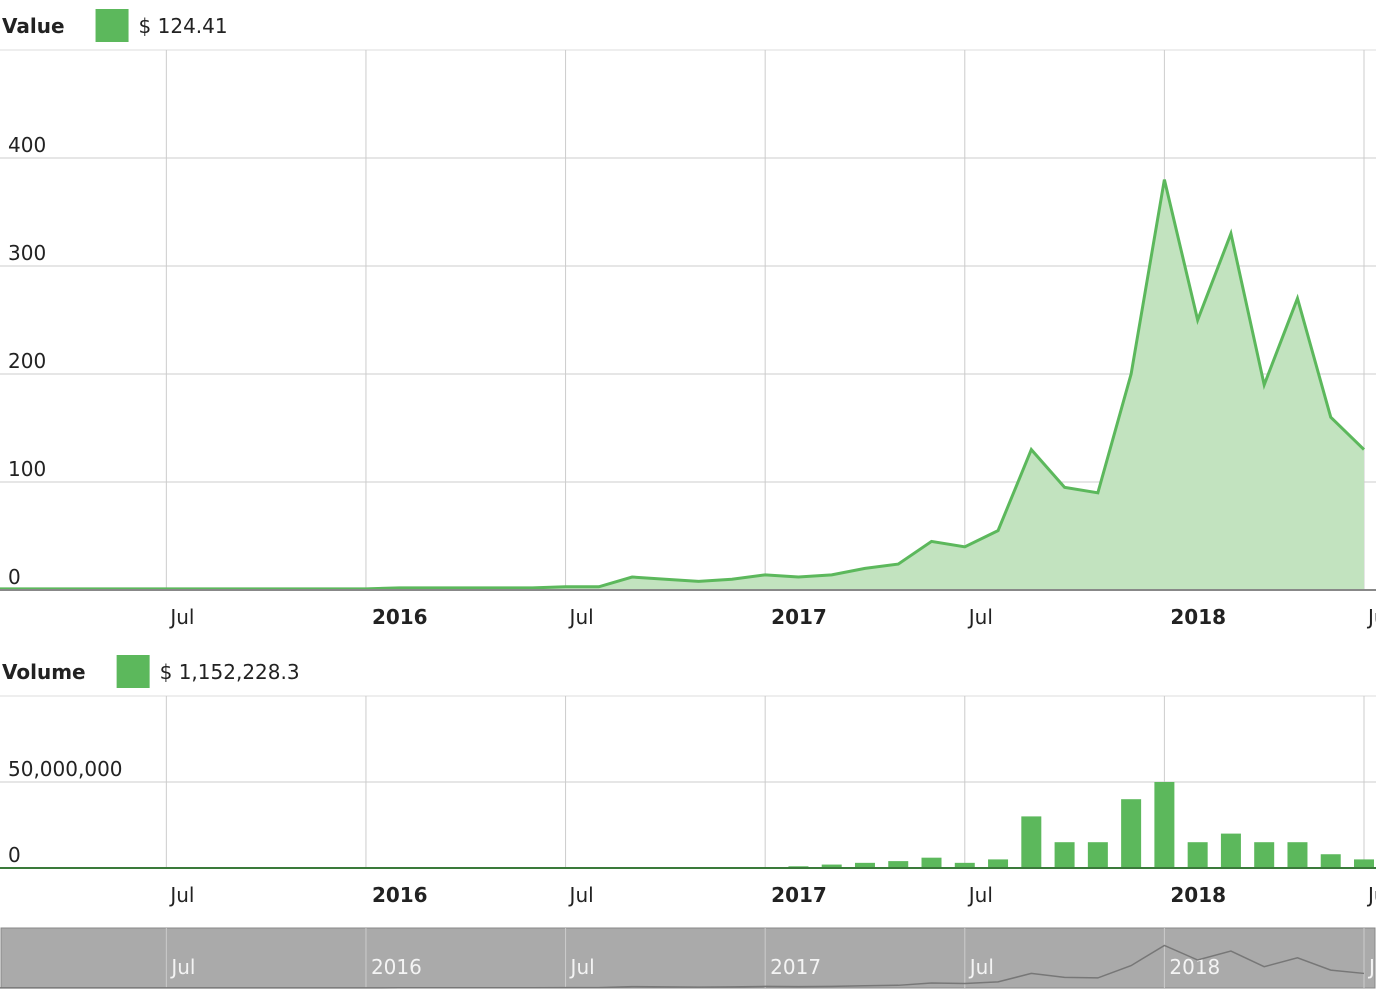 The image size is (1376, 1004). I want to click on legend-value: $ 124.41, so click(183, 26).